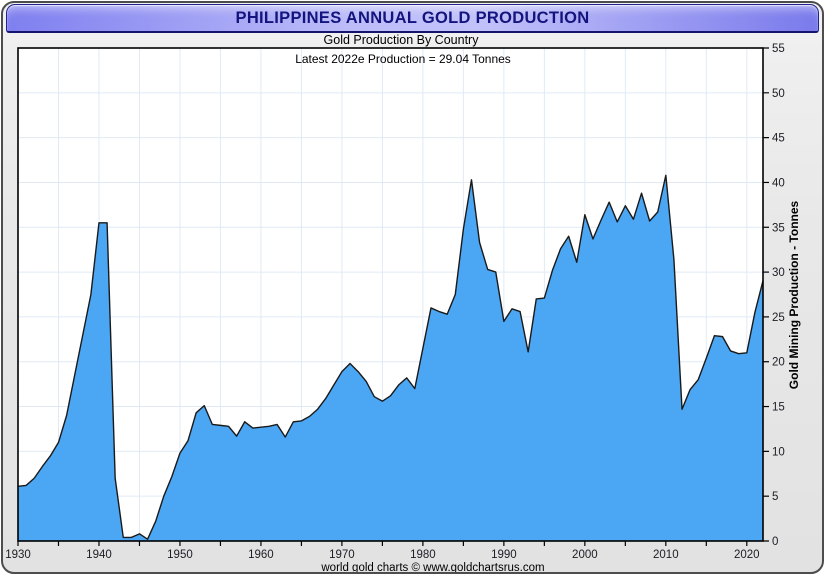 The image size is (825, 575). Describe the element at coordinates (18, 555) in the screenshot. I see `x-axis-tick-label: 1930` at that location.